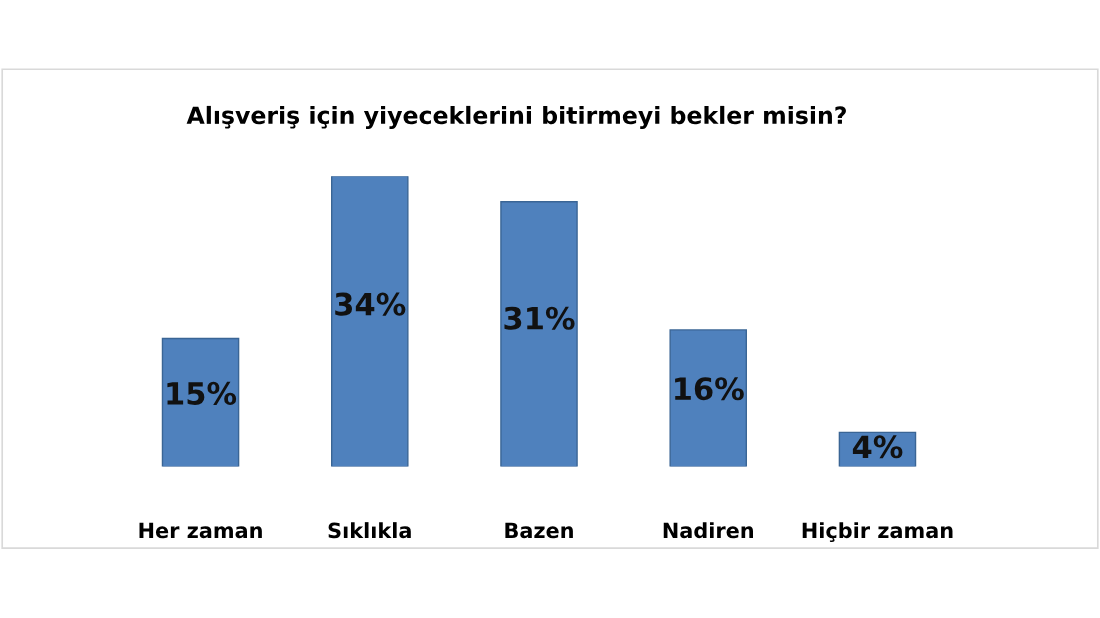 This screenshot has width=1100, height=618. Describe the element at coordinates (200, 530) in the screenshot. I see `x-tick-label: Her zaman` at that location.